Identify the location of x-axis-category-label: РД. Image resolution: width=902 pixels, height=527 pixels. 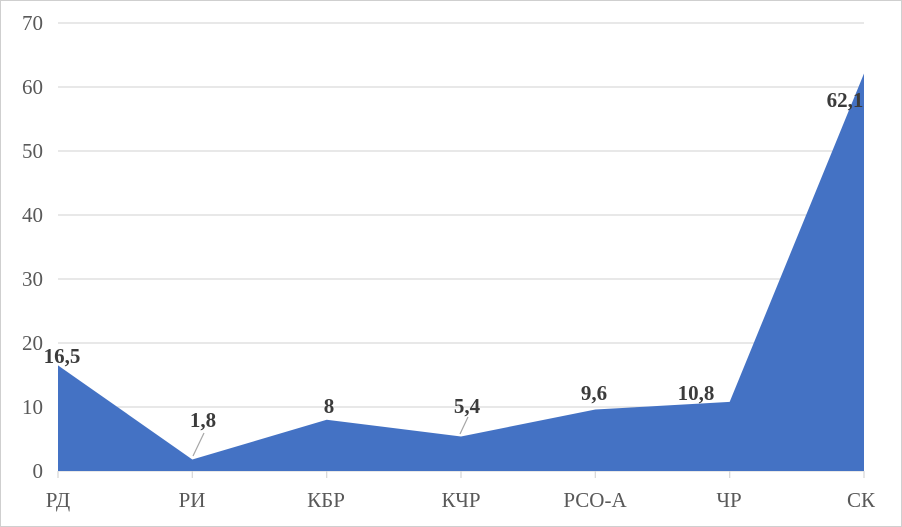
(58, 500).